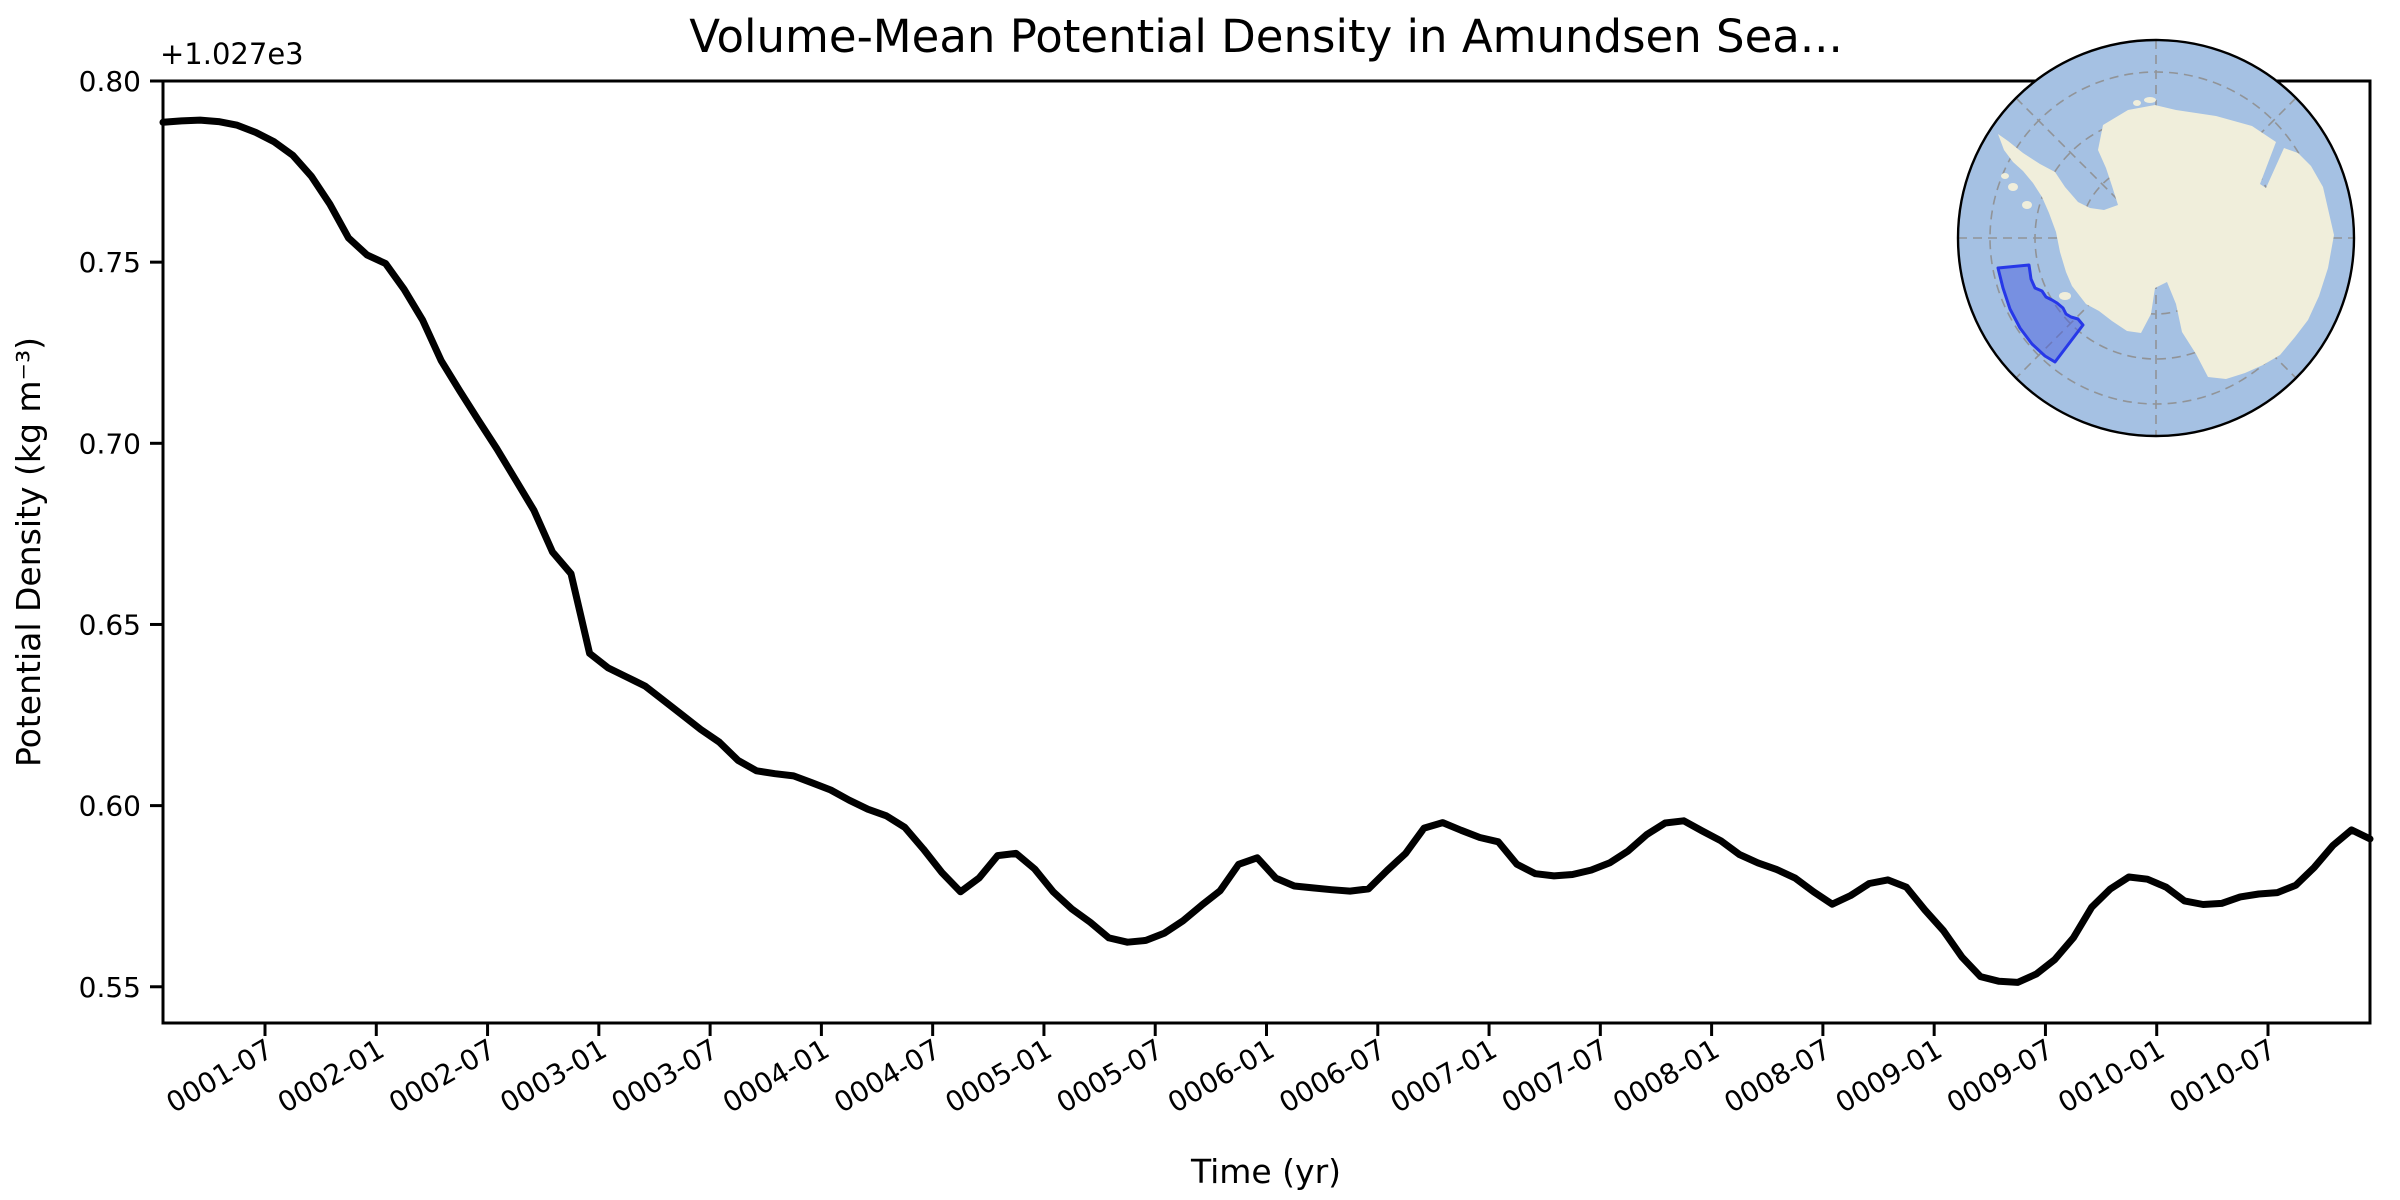 This screenshot has width=2400, height=1200. I want to click on inset-map, so click(2156, 238).